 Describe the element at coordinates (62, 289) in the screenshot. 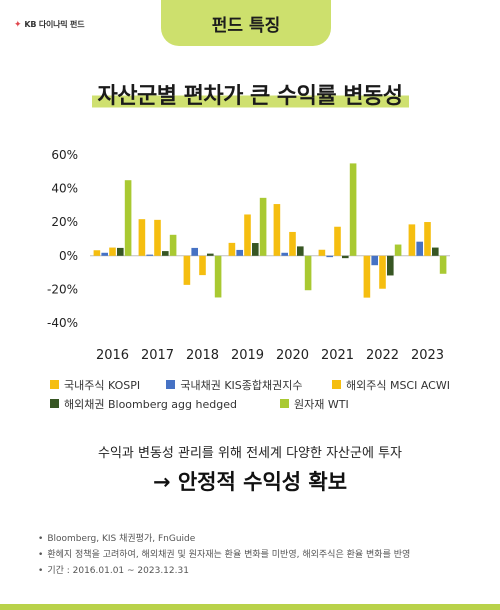

I see `y-tick-label: -20%` at that location.